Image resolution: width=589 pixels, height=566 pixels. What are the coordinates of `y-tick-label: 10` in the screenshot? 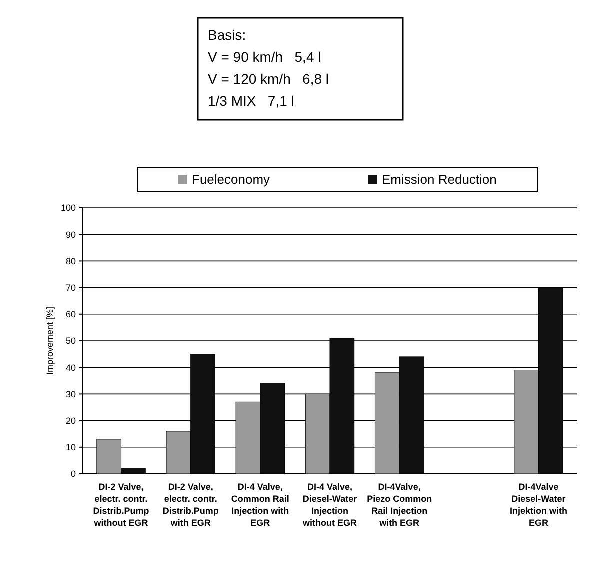 It's located at (71, 447).